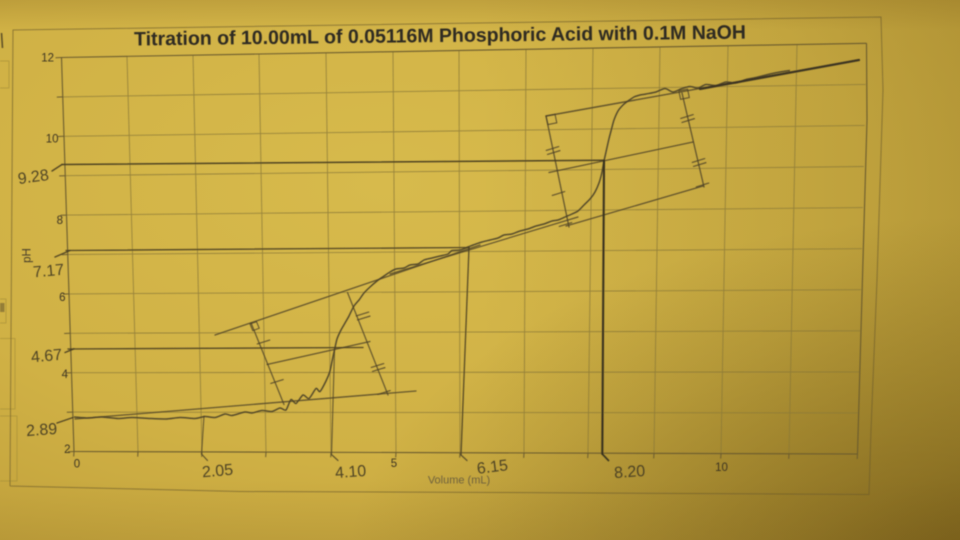 The height and width of the screenshot is (540, 960). I want to click on svg-text: 4, so click(65, 375).